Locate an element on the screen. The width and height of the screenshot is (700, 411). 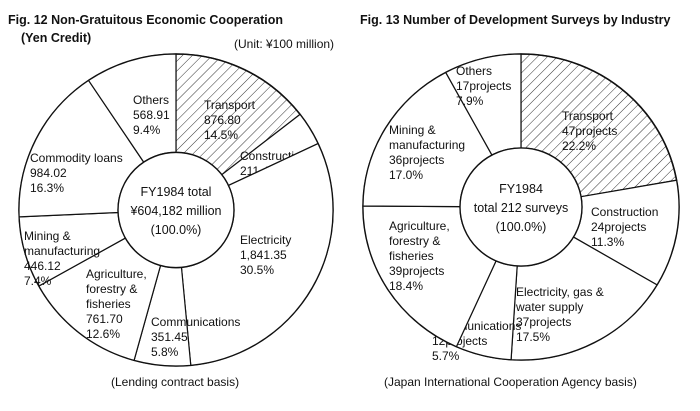
slice-label: Others 17projects 7.9% is located at coordinates (483, 86).